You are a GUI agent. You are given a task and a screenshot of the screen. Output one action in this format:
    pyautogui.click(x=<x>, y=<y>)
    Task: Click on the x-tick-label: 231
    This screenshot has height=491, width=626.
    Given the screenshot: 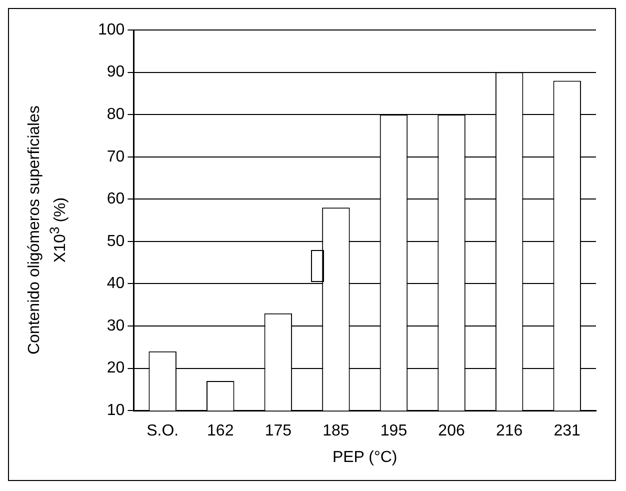 What is the action you would take?
    pyautogui.click(x=567, y=431)
    